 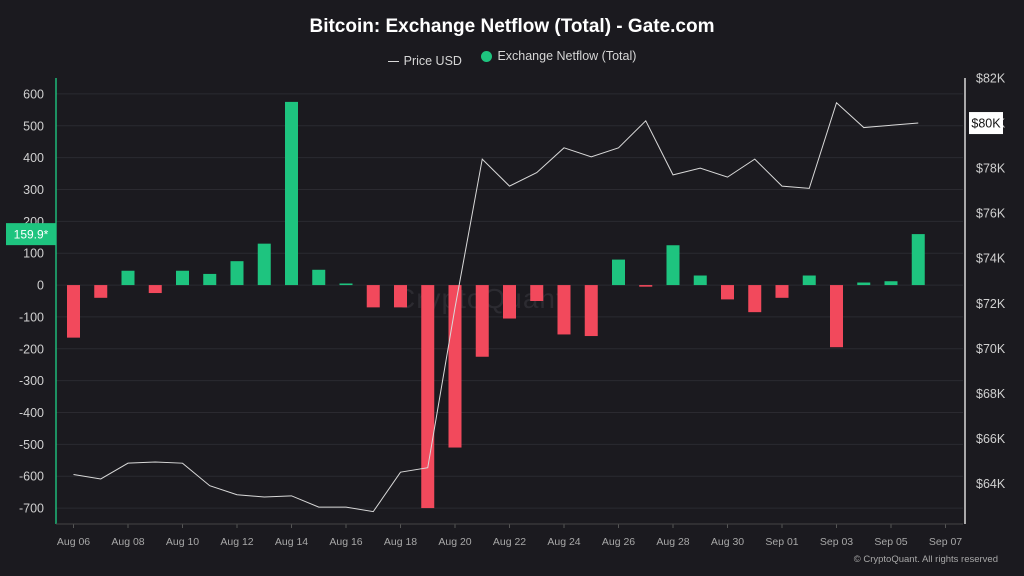 I want to click on x-tick-label: Aug 16, so click(x=345, y=542).